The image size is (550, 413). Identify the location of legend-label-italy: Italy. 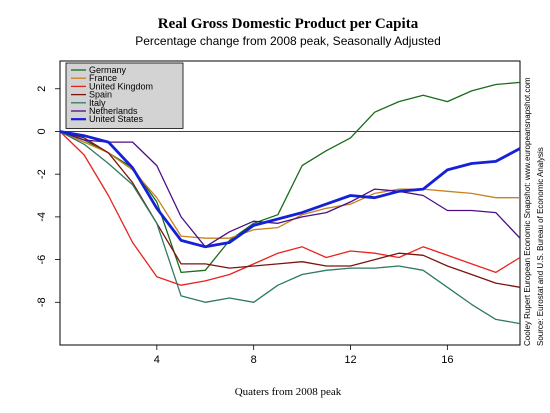
(97, 103).